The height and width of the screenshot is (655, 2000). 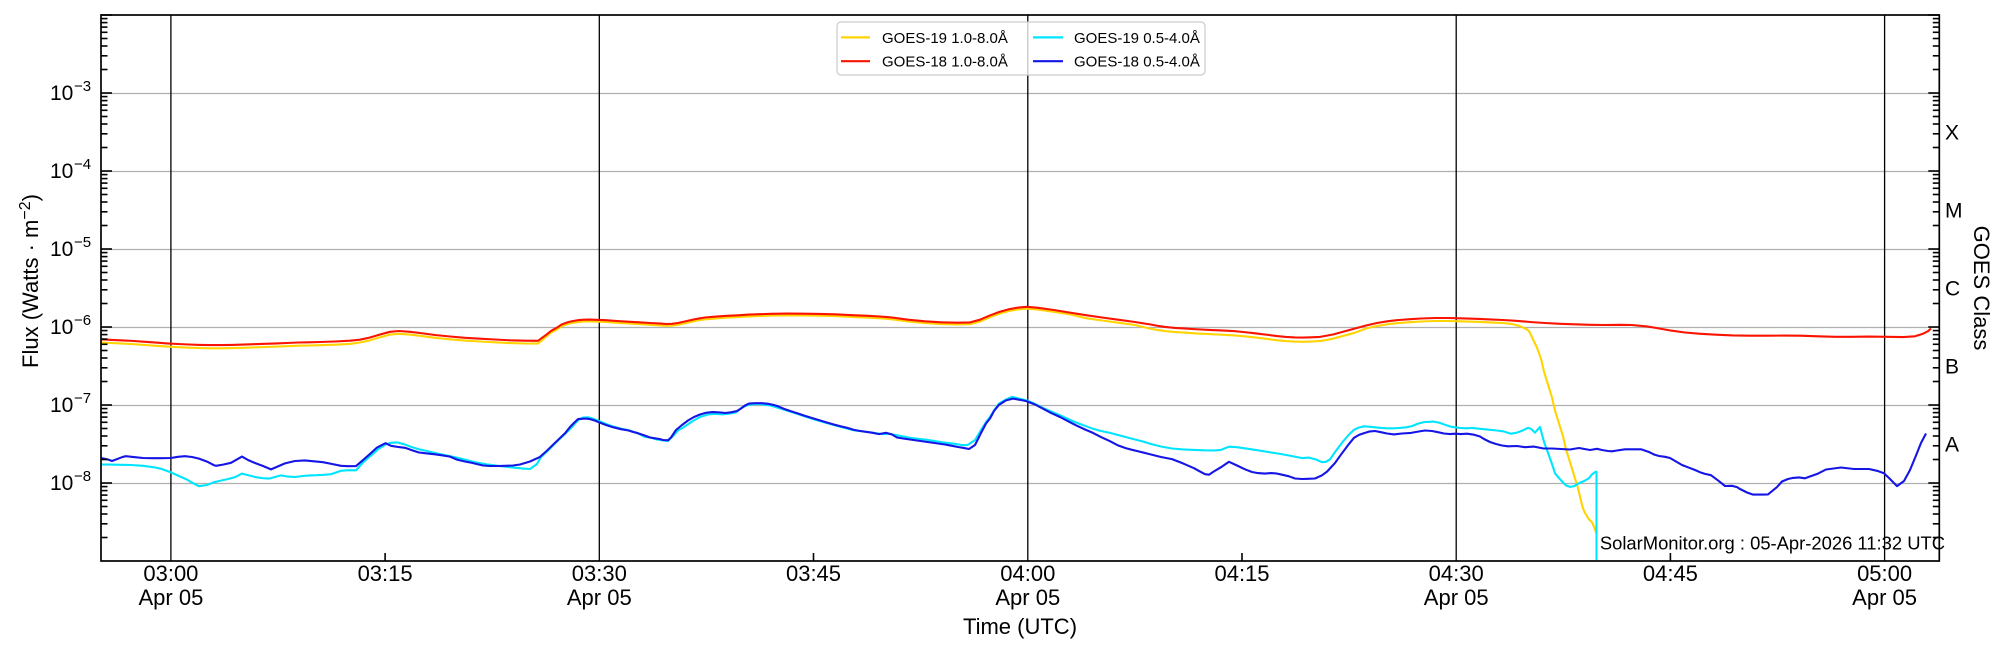 I want to click on svg-text: 03:30, so click(x=599, y=573).